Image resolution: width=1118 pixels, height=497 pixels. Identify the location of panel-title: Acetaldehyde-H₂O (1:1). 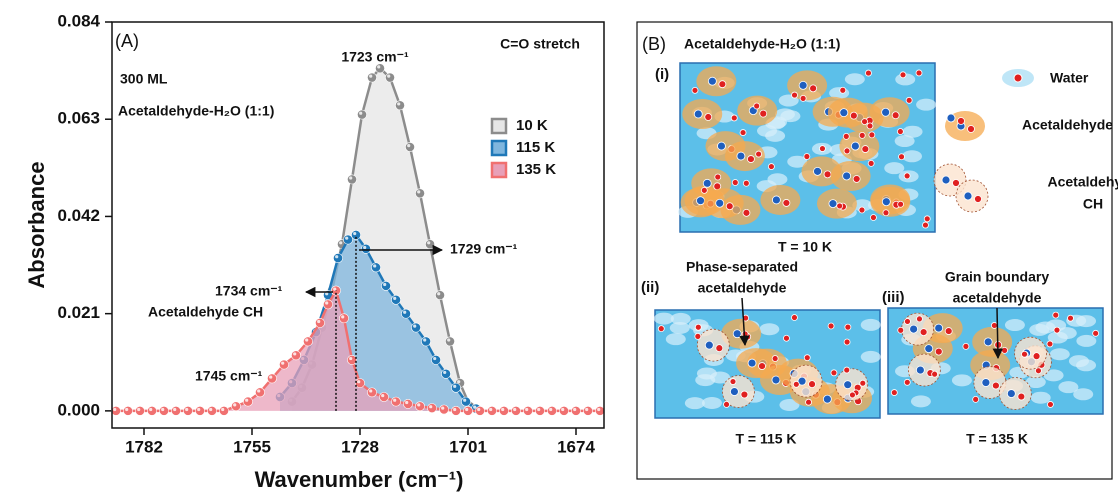
(762, 44).